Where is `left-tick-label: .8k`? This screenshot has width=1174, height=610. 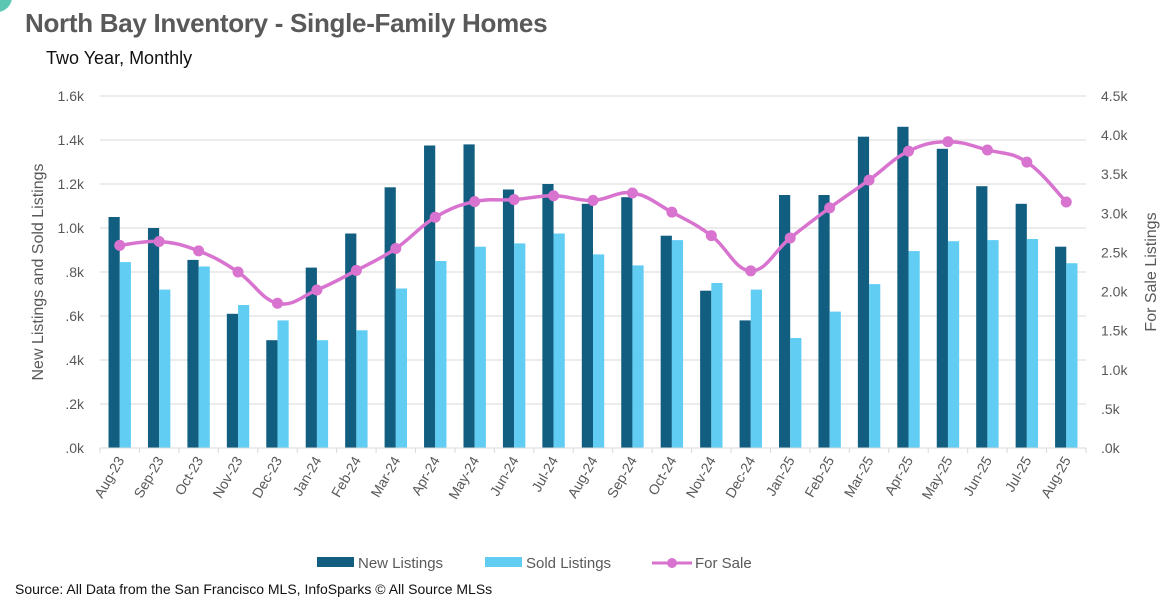
left-tick-label: .8k is located at coordinates (75, 272).